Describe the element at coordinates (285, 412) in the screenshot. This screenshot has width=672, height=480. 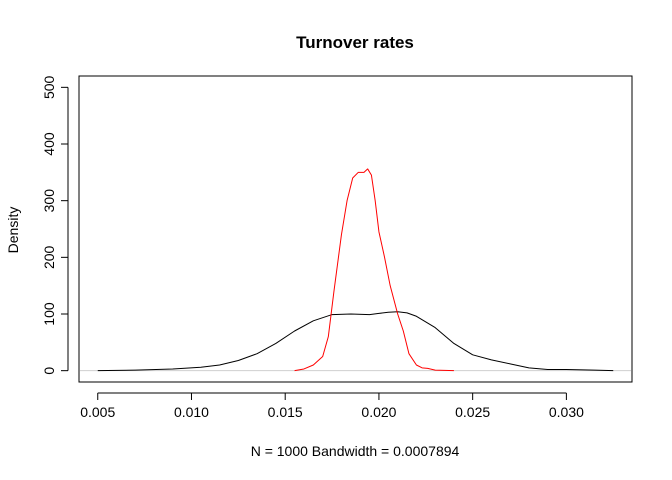
I see `x-tick-label: 0.015` at that location.